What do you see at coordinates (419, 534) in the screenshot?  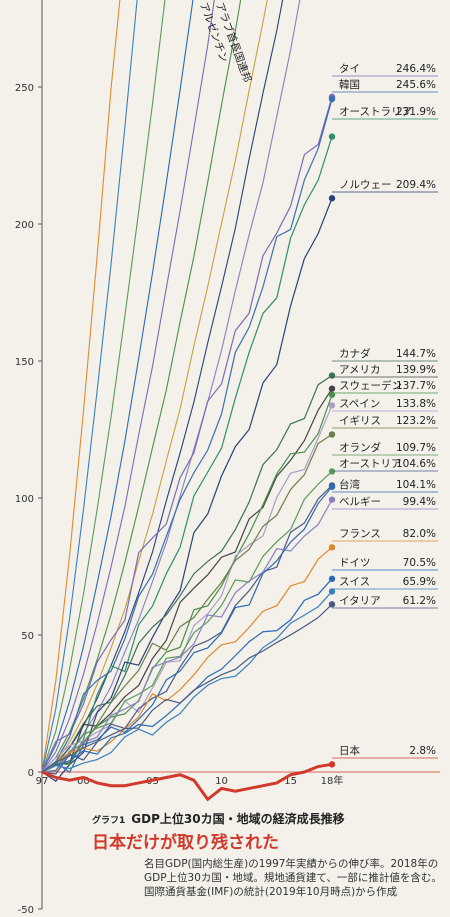 I see `series-value-label: 82.0%` at bounding box center [419, 534].